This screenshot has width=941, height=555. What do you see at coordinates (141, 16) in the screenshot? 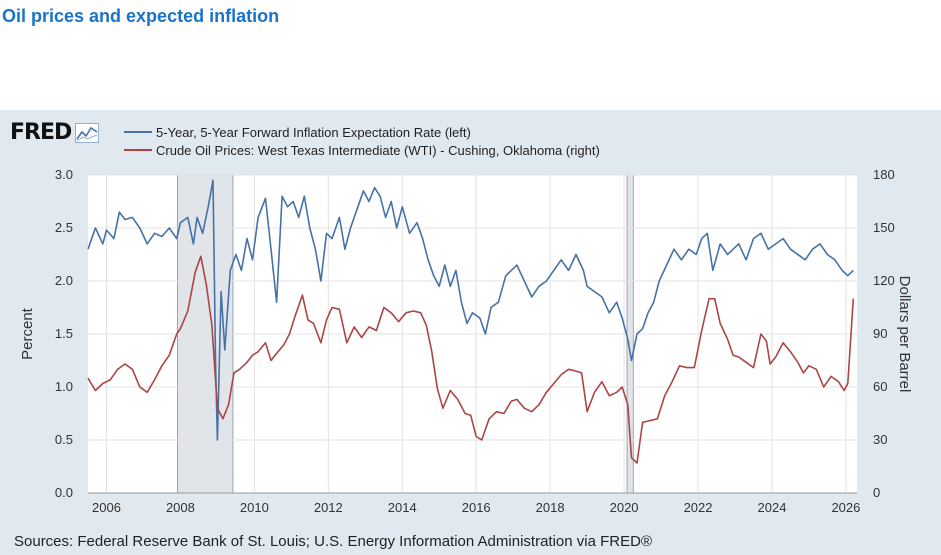
I see `page-title: Oil prices and expected inflation` at bounding box center [141, 16].